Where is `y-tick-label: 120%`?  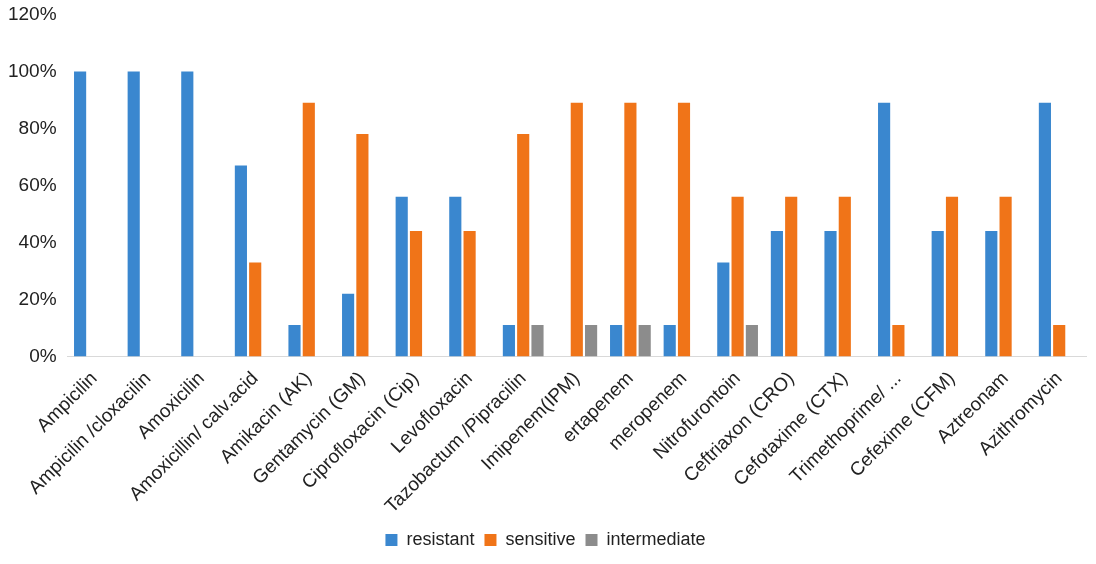
y-tick-label: 120% is located at coordinates (32, 13).